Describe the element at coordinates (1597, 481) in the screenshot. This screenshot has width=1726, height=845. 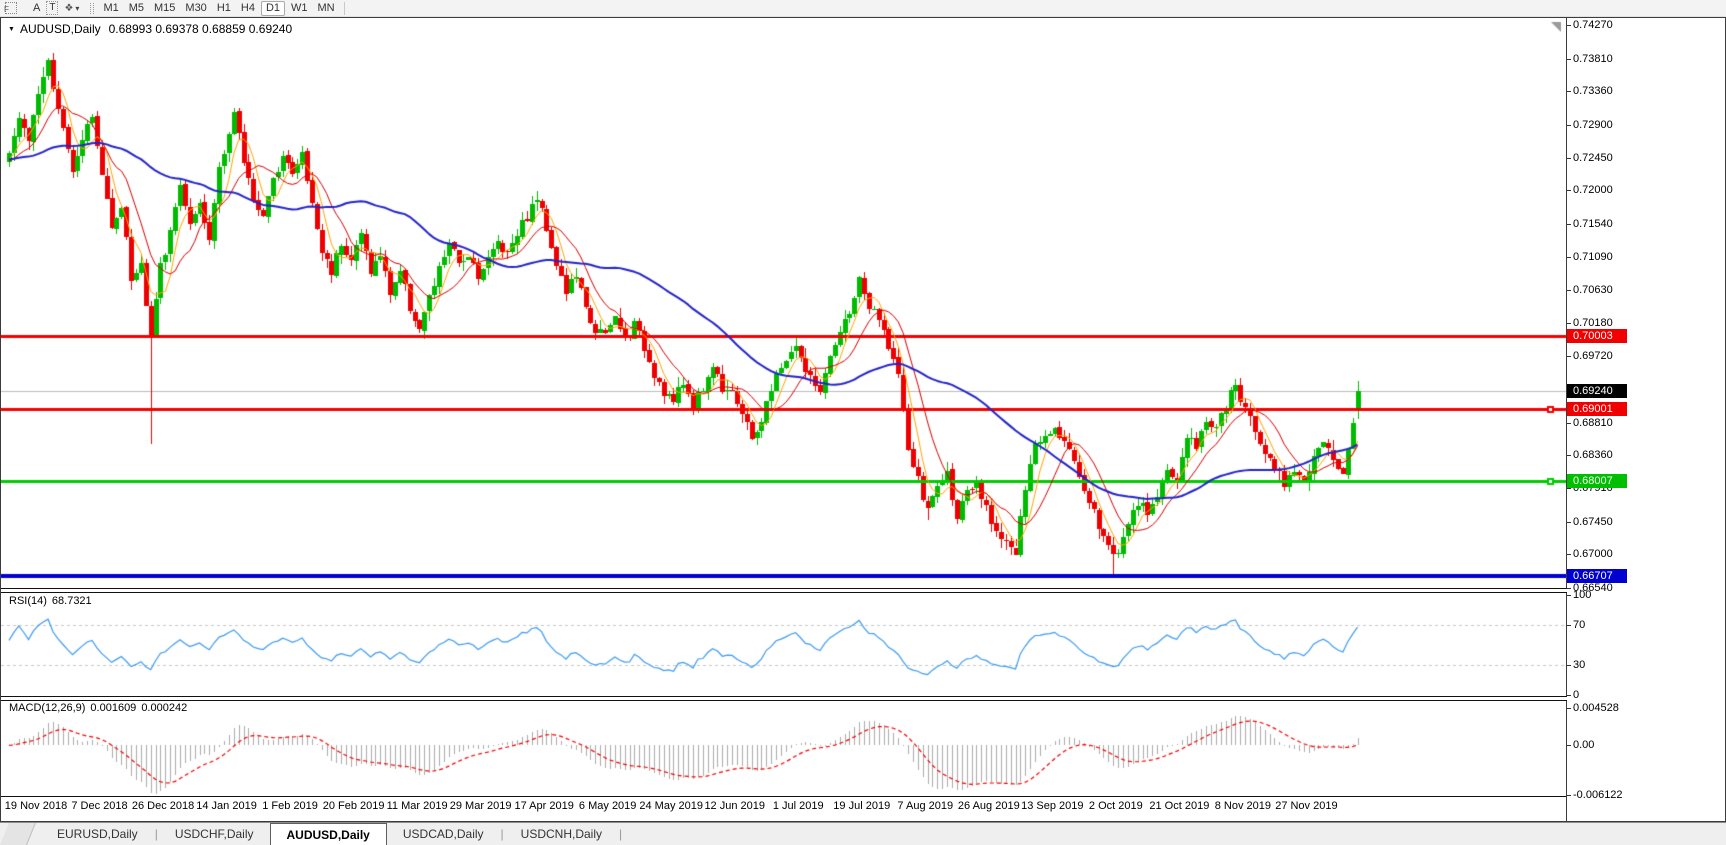
I see `price-badge: 0.68007` at that location.